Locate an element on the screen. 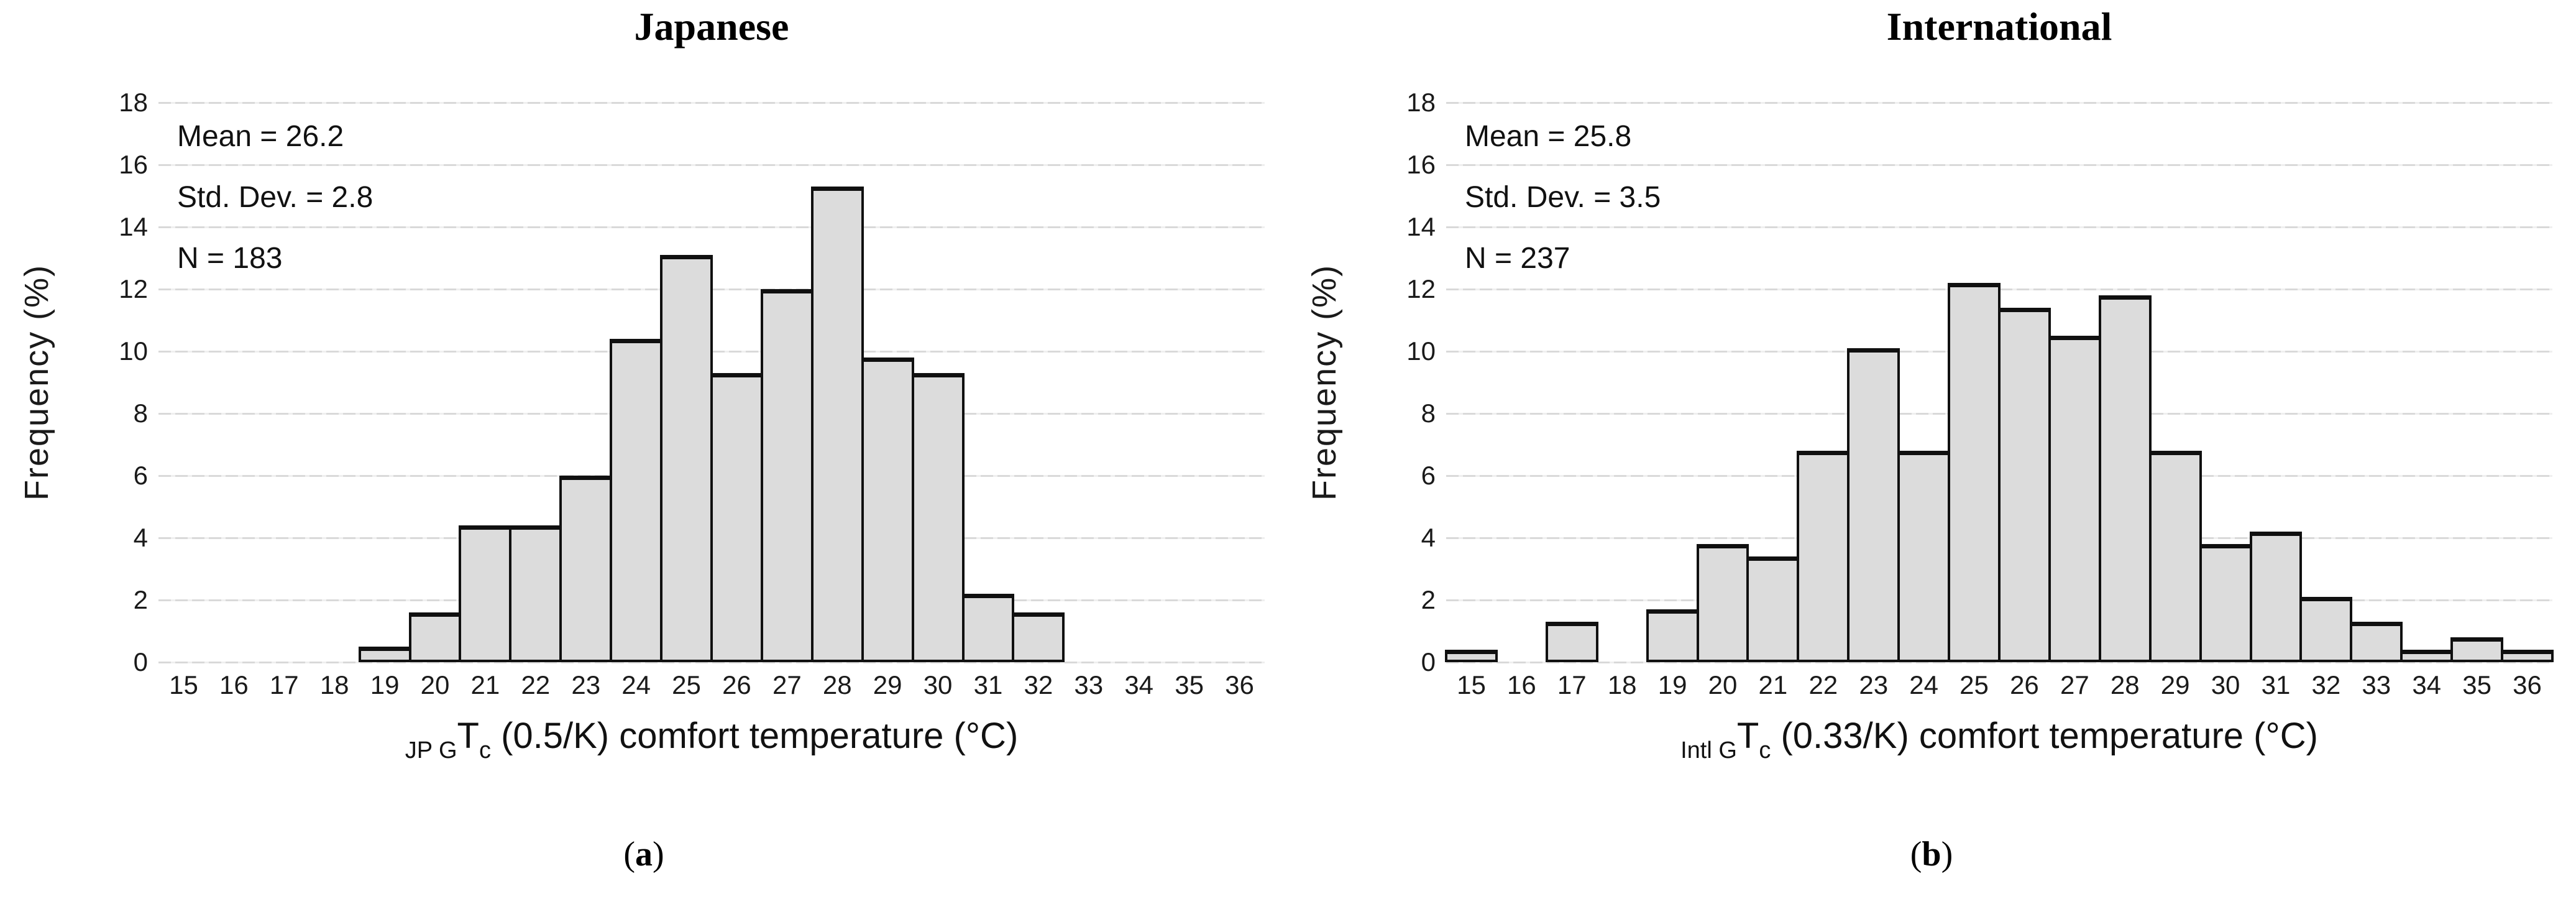 This screenshot has height=909, width=2576. stat-n: N = 183 is located at coordinates (230, 258).